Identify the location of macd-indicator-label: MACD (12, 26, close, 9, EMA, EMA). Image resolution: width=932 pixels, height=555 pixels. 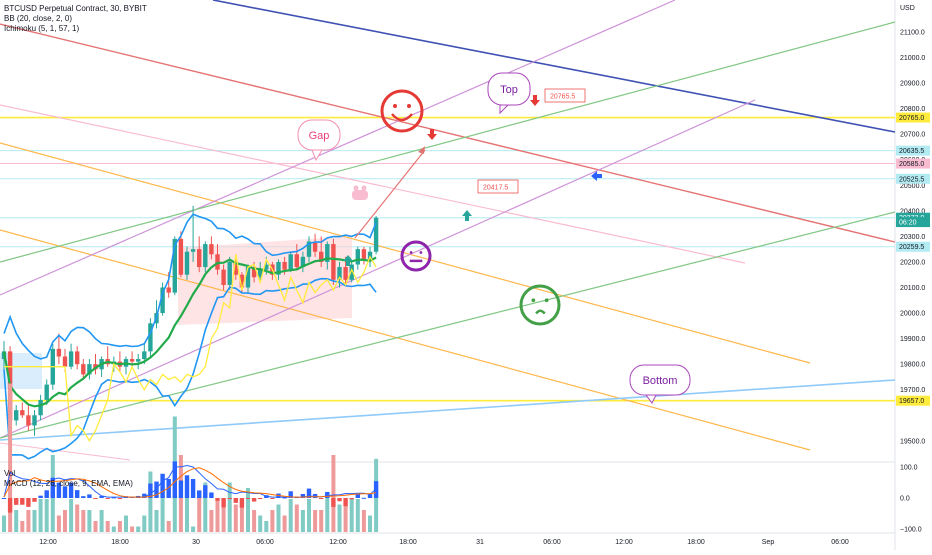
(68, 483).